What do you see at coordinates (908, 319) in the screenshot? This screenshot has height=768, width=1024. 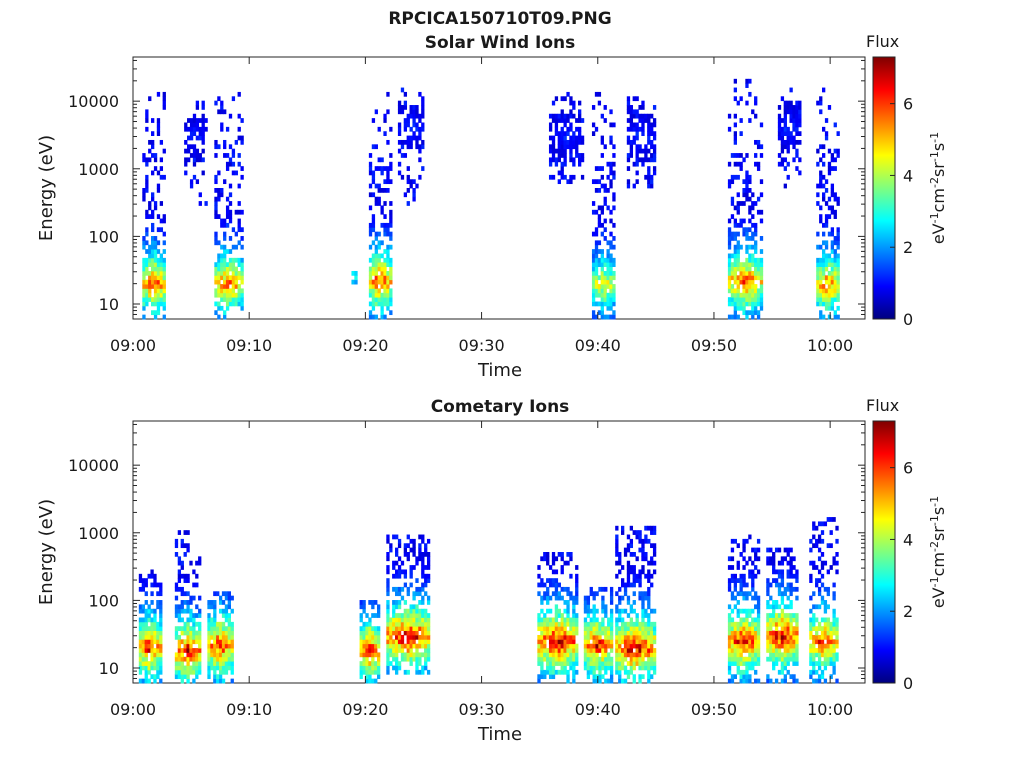 I see `colorbar-tick-label: 0` at bounding box center [908, 319].